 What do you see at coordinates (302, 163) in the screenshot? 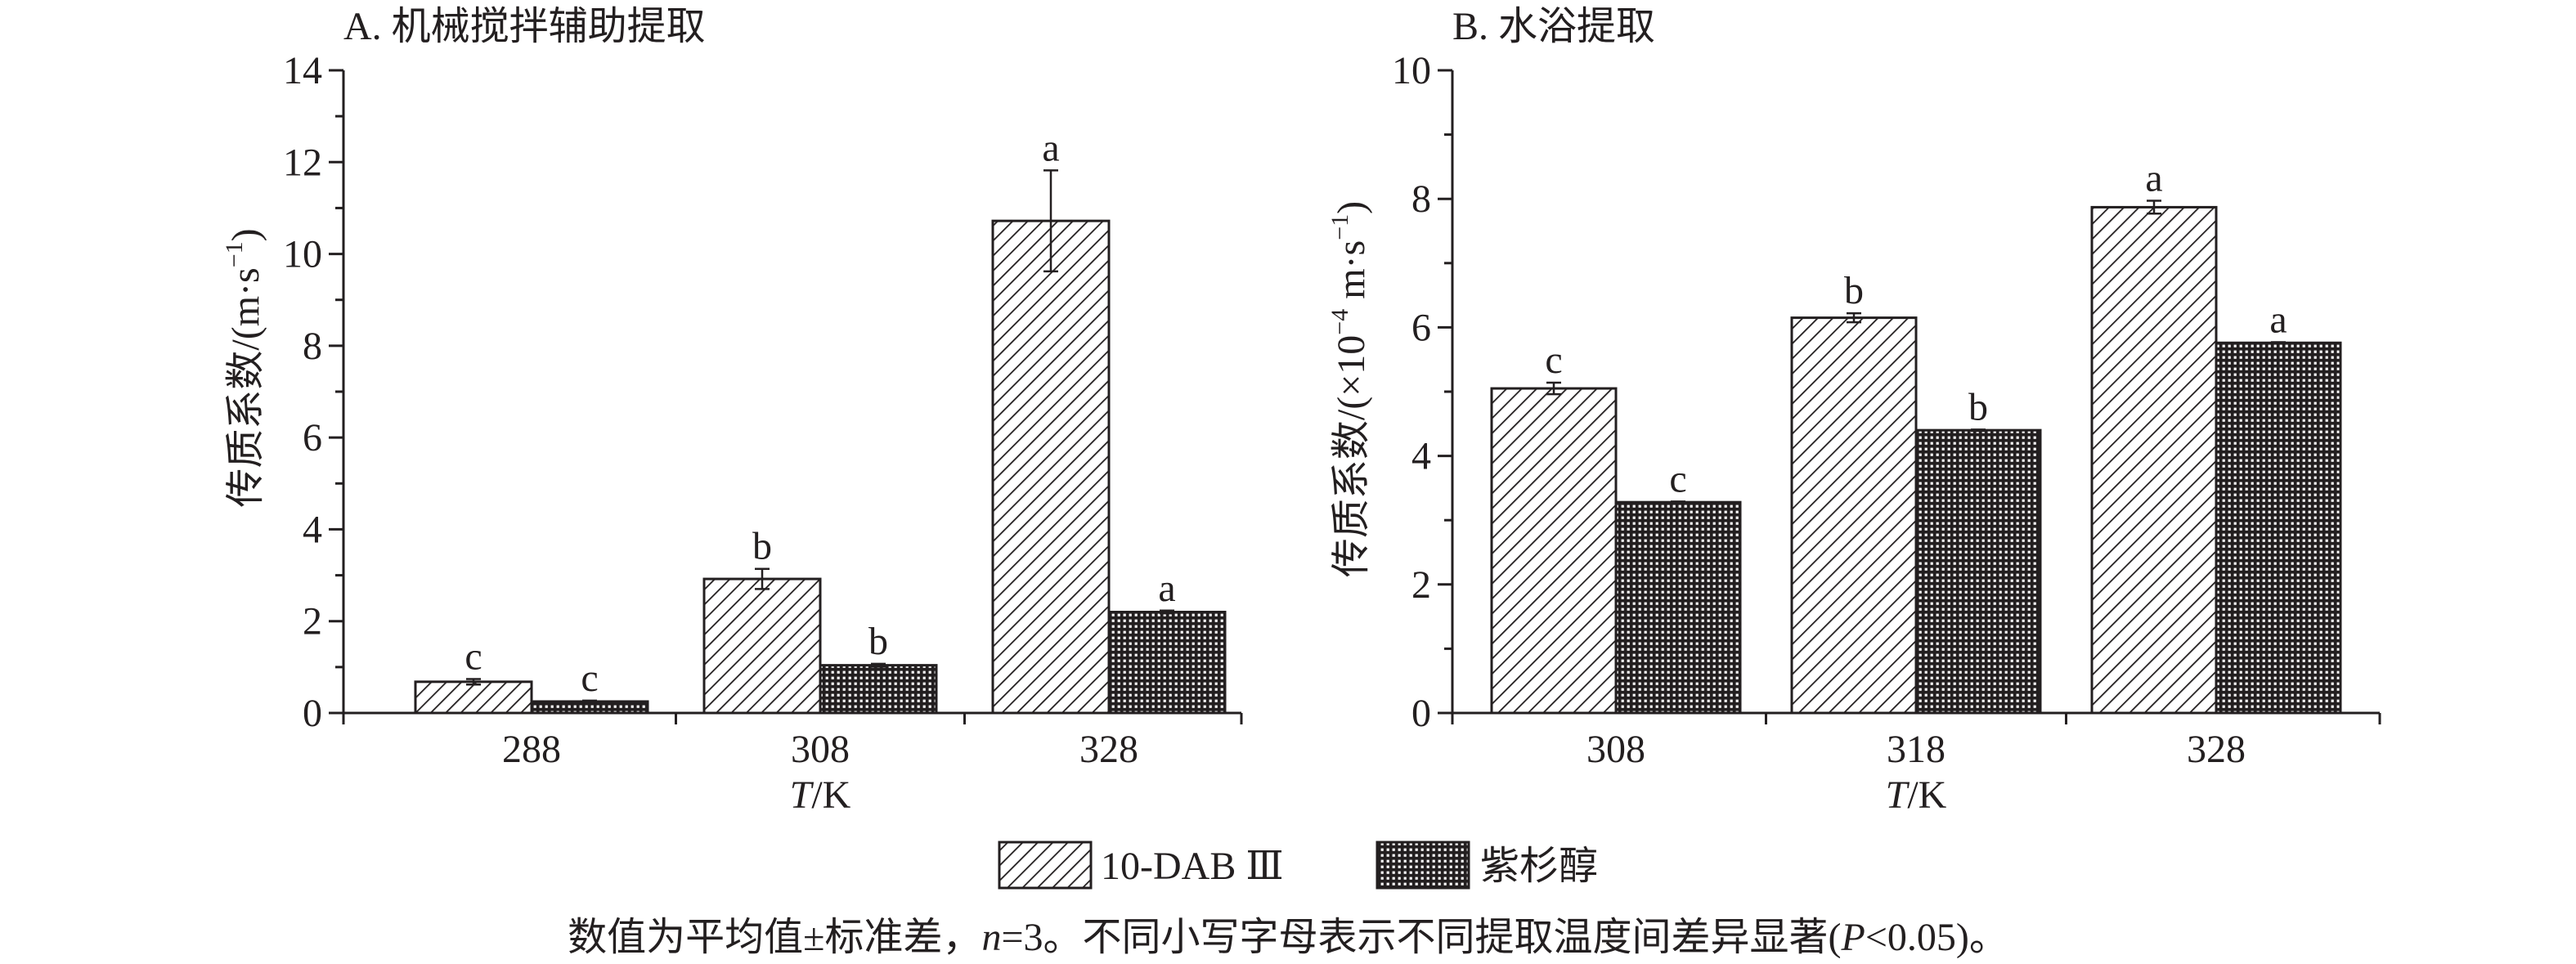
I see `y-tick-label: 12` at bounding box center [302, 163].